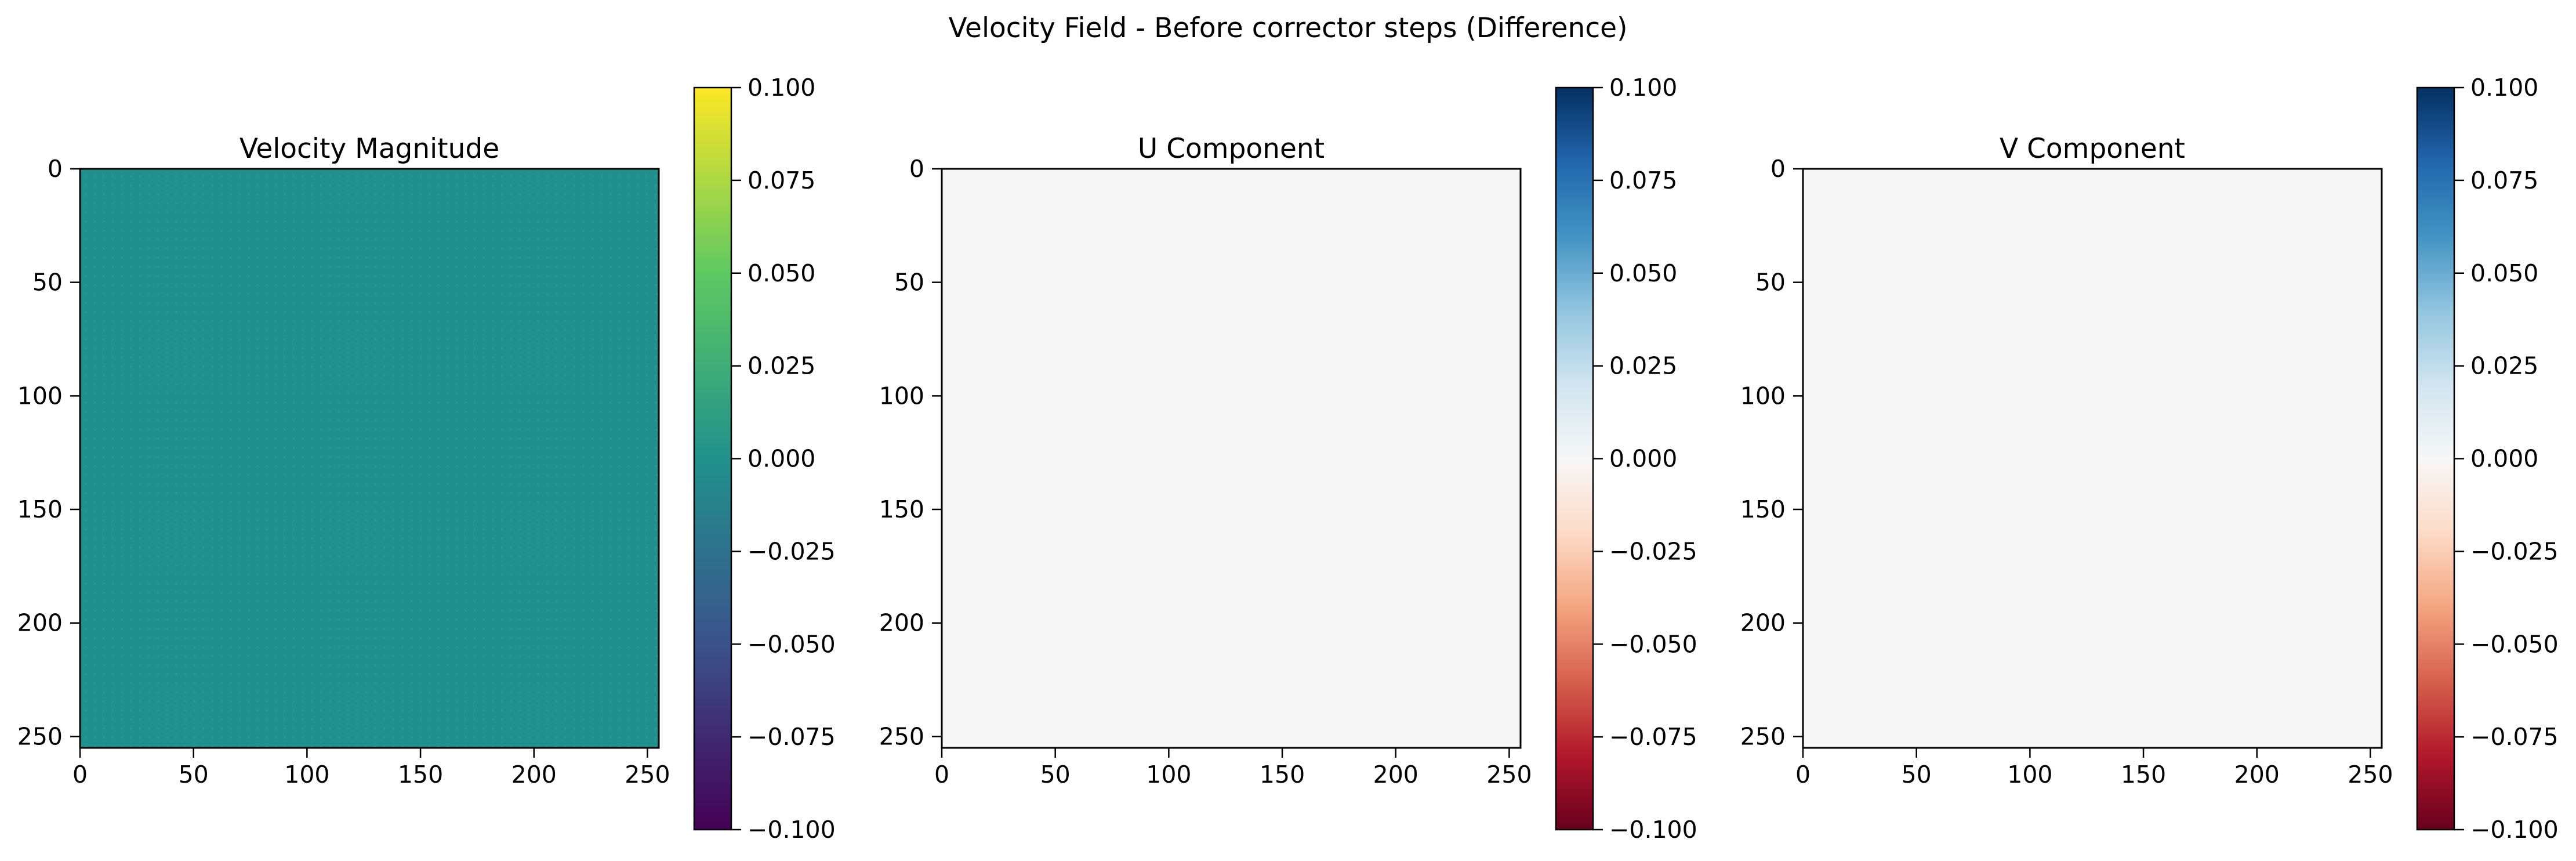 This screenshot has width=2576, height=861. Describe the element at coordinates (2092, 149) in the screenshot. I see `panel-title: V Component` at that location.